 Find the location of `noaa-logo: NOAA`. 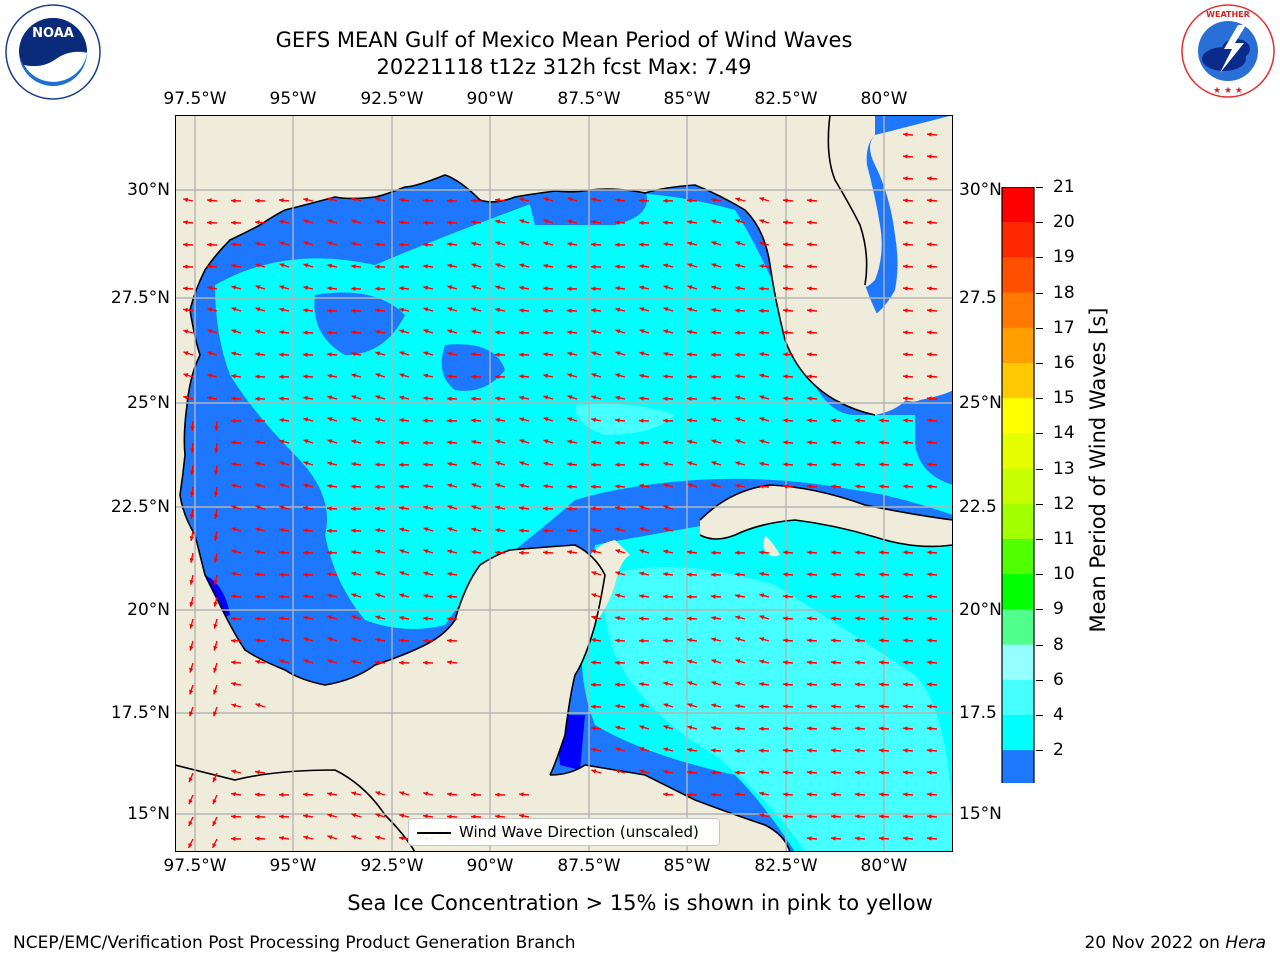

noaa-logo: NOAA is located at coordinates (53, 52).